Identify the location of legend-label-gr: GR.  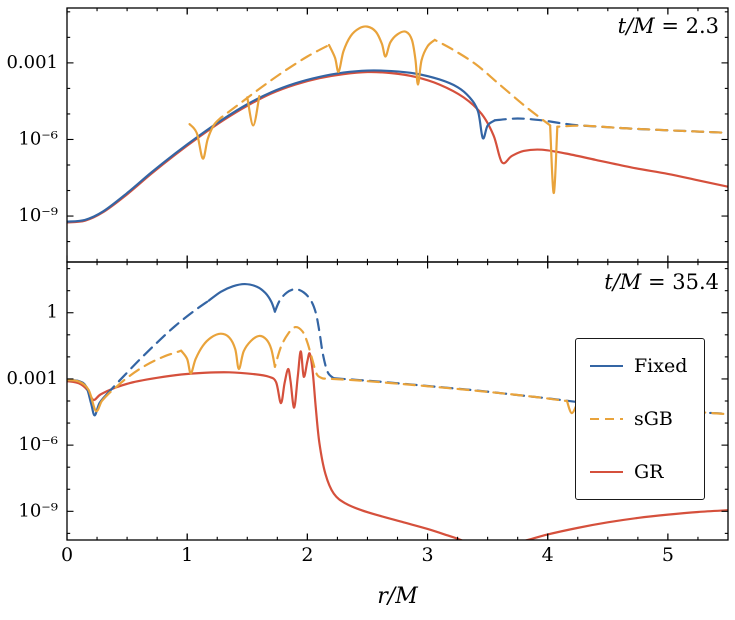
(649, 471).